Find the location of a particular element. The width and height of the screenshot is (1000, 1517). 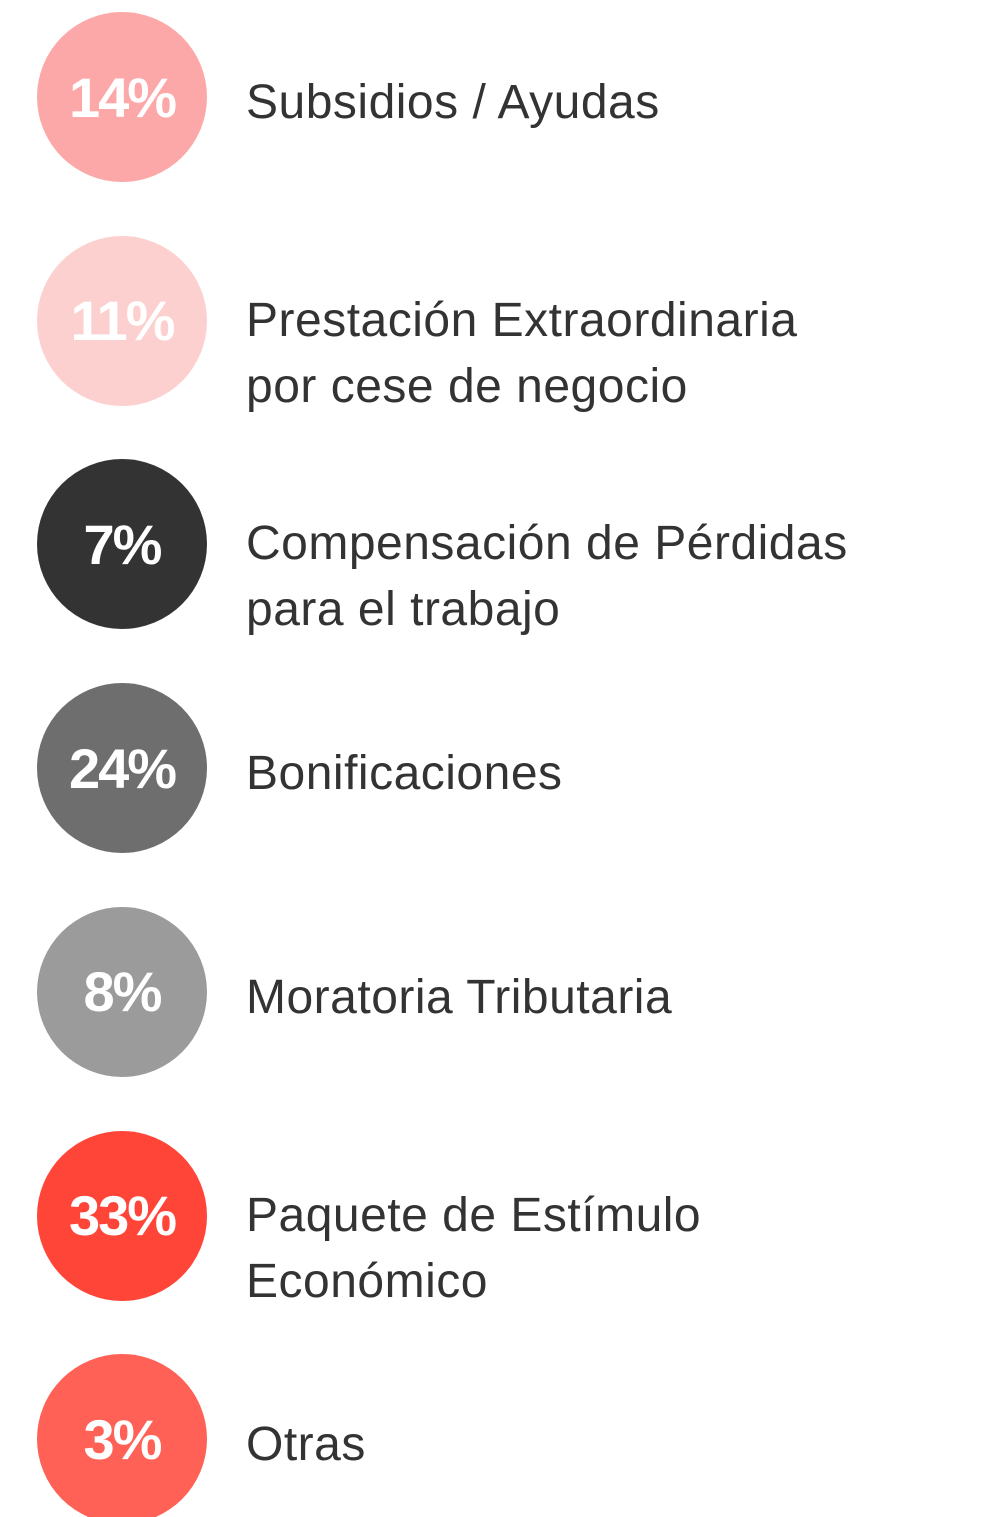

category-label: Subsidios / Ayudas is located at coordinates (453, 102).